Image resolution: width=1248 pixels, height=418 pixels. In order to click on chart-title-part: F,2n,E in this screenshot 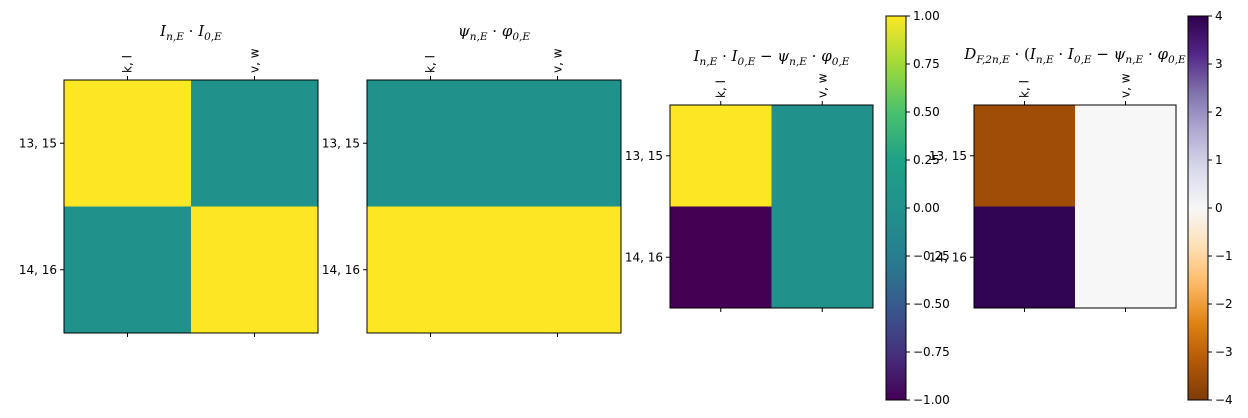, I will do `click(992, 60)`.